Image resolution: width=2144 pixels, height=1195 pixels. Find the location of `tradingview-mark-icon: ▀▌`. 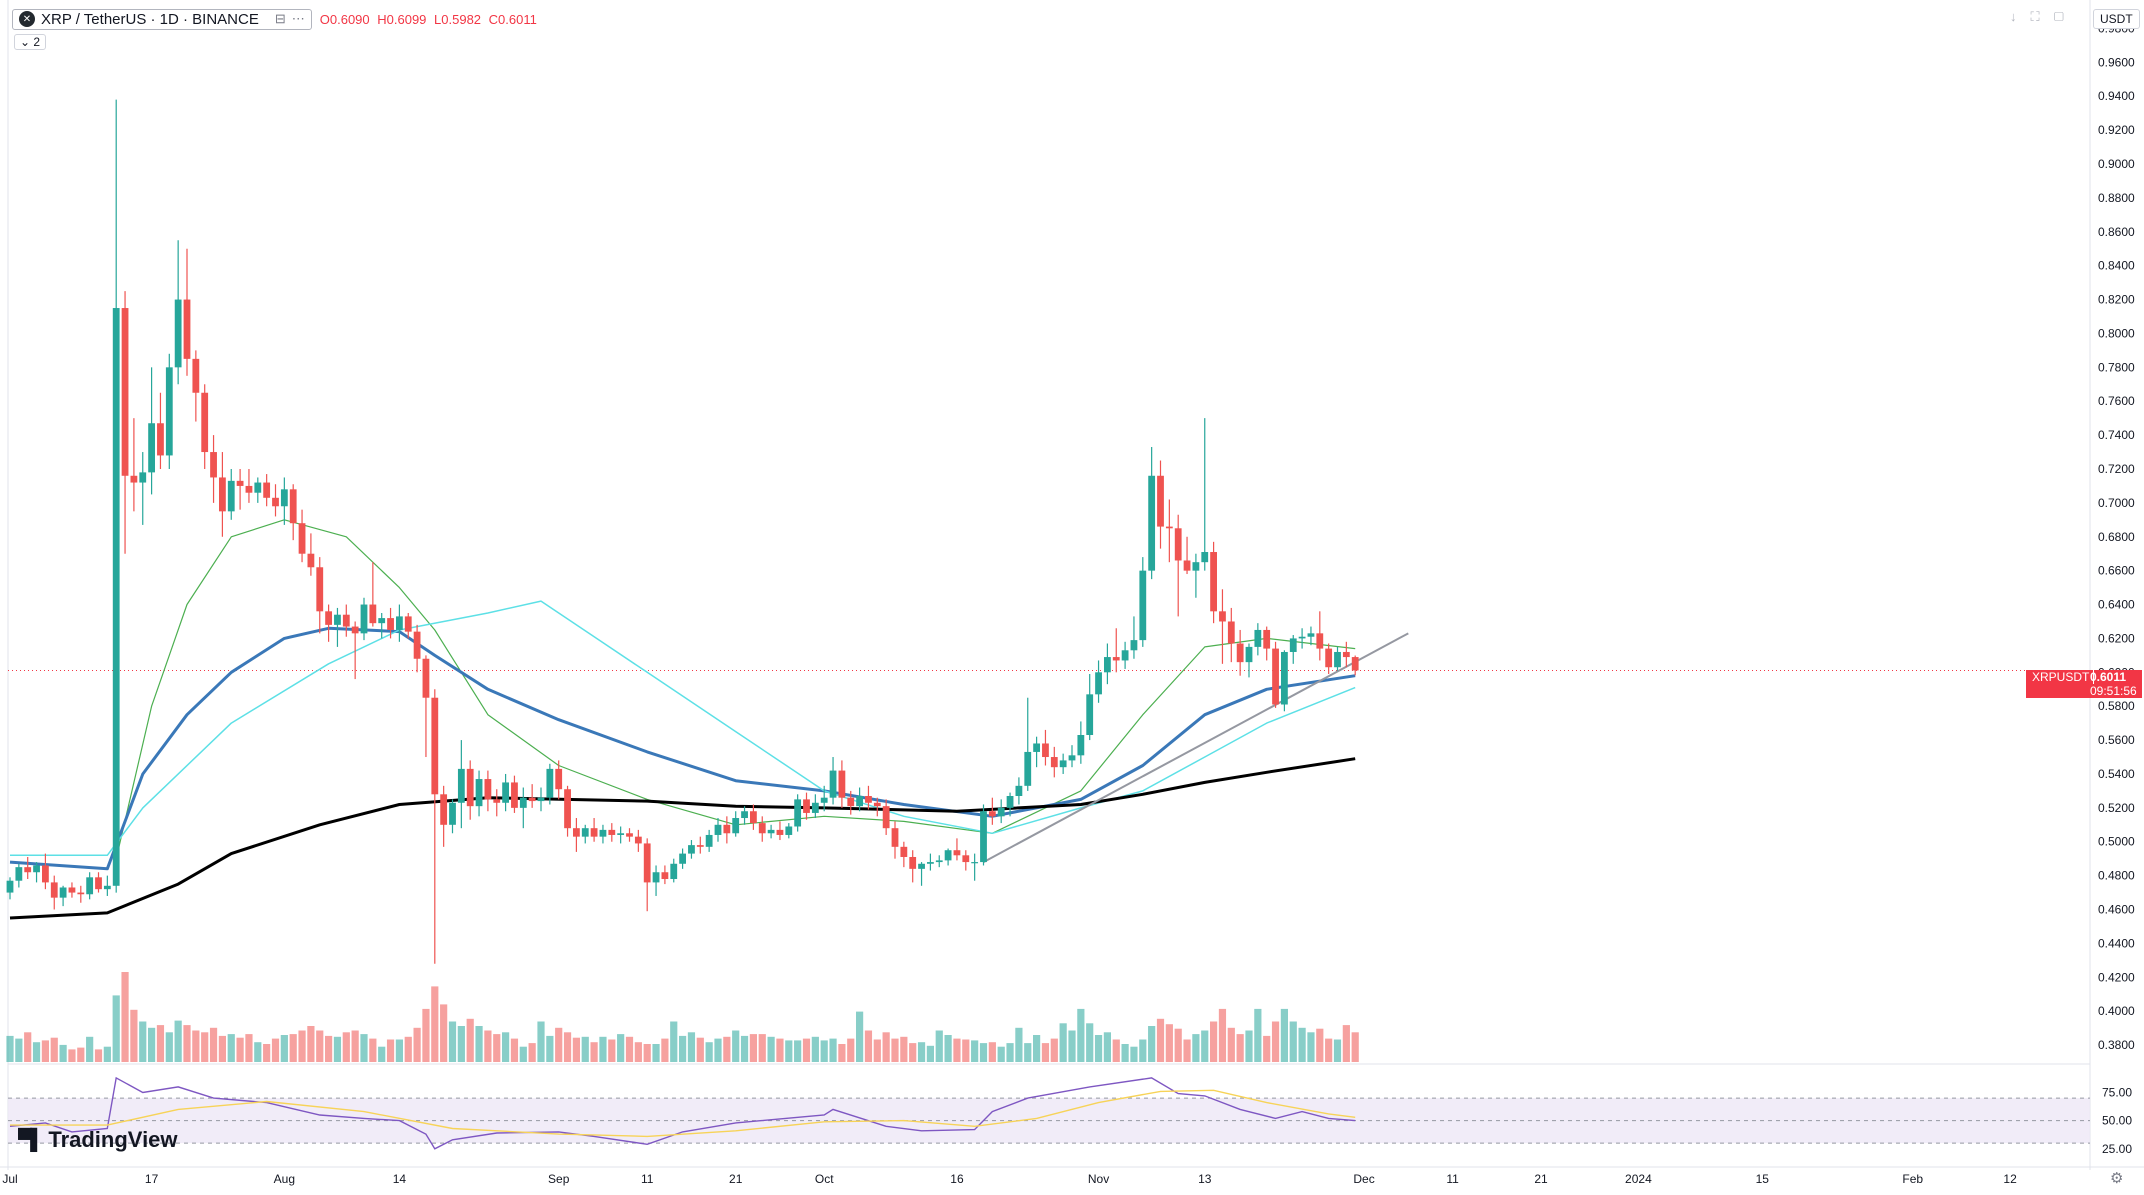

tradingview-mark-icon: ▀▌ is located at coordinates (31, 1139).